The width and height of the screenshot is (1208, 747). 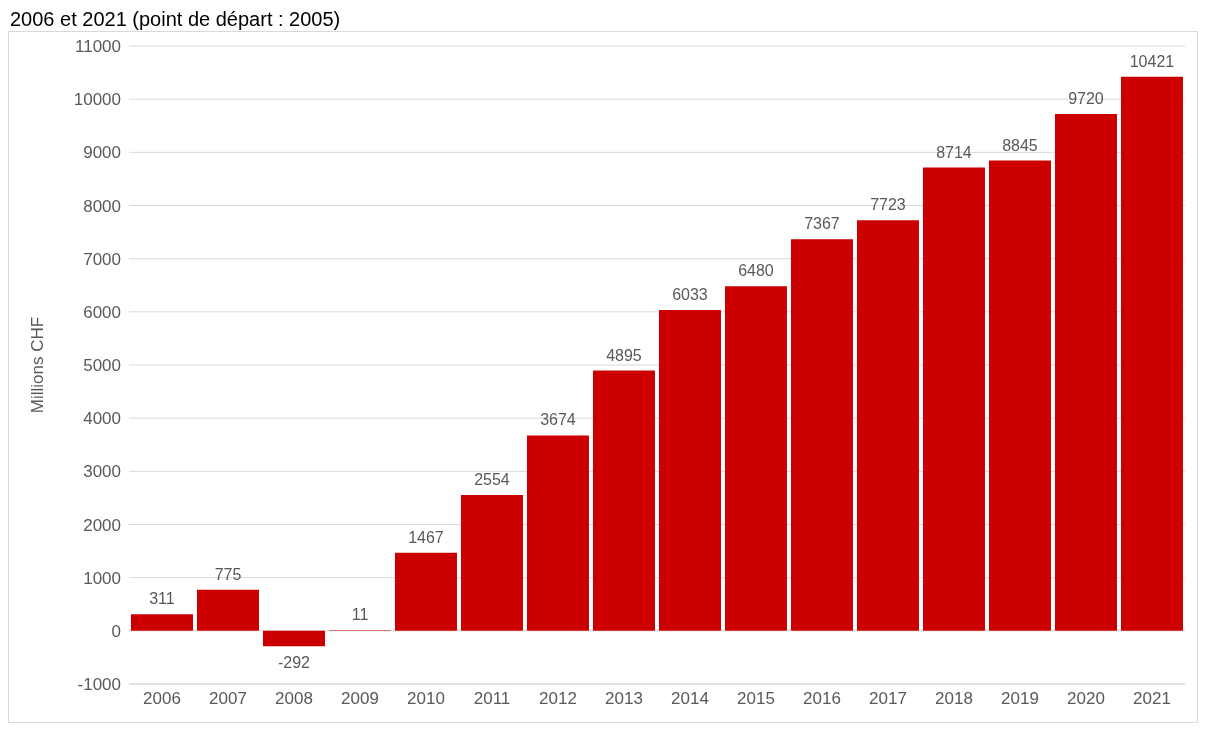 What do you see at coordinates (624, 699) in the screenshot?
I see `x-tick-label: 2013` at bounding box center [624, 699].